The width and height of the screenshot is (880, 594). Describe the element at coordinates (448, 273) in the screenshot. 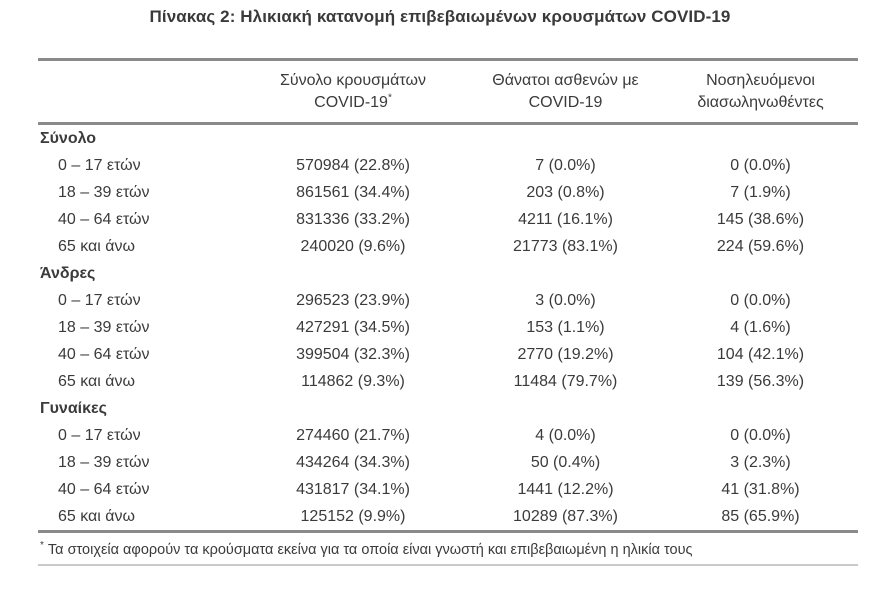

I see `section-header-men: Άνδρες` at that location.